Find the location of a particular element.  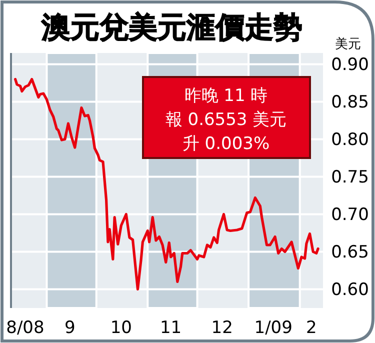

x-tick-label: 12 is located at coordinates (222, 328).